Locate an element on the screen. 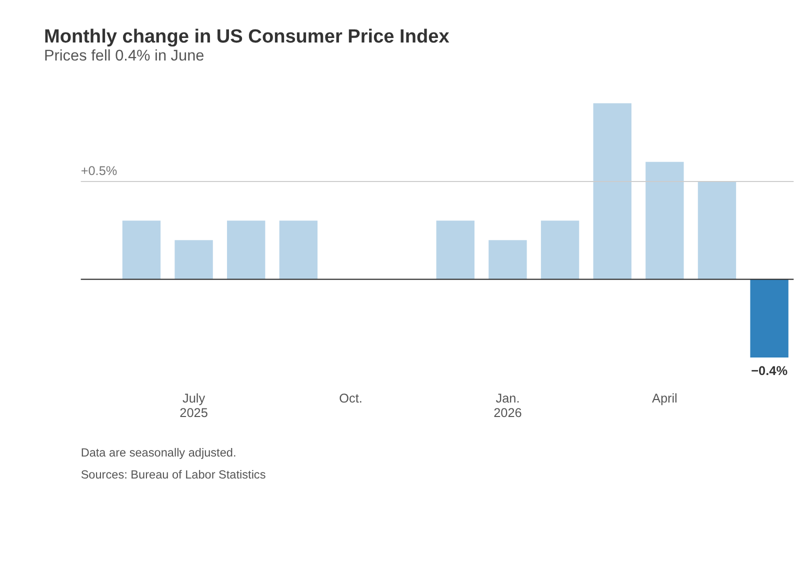 This screenshot has width=800, height=568. chart-title: Monthly change in US Consumer Price Index is located at coordinates (247, 37).